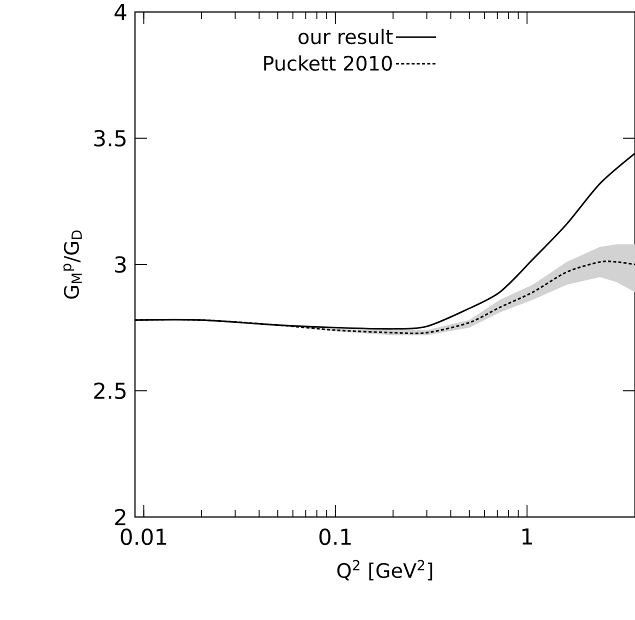 Image resolution: width=635 pixels, height=620 pixels. What do you see at coordinates (120, 264) in the screenshot?
I see `y-tick-label: 3` at bounding box center [120, 264].